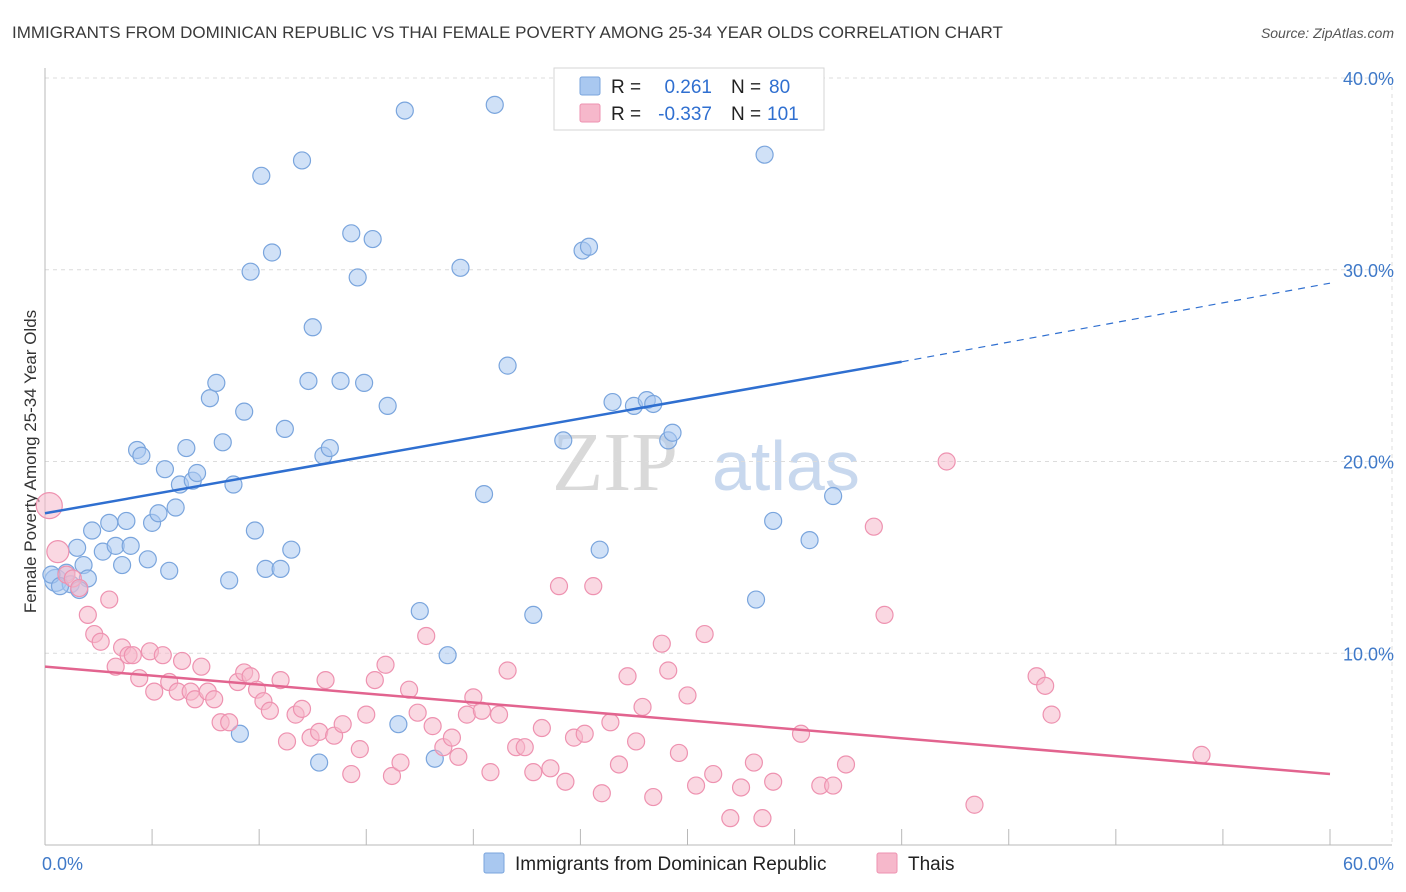 The width and height of the screenshot is (1406, 892). Describe the element at coordinates (1368, 271) in the screenshot. I see `y-tick-label: 30.0%` at that location.